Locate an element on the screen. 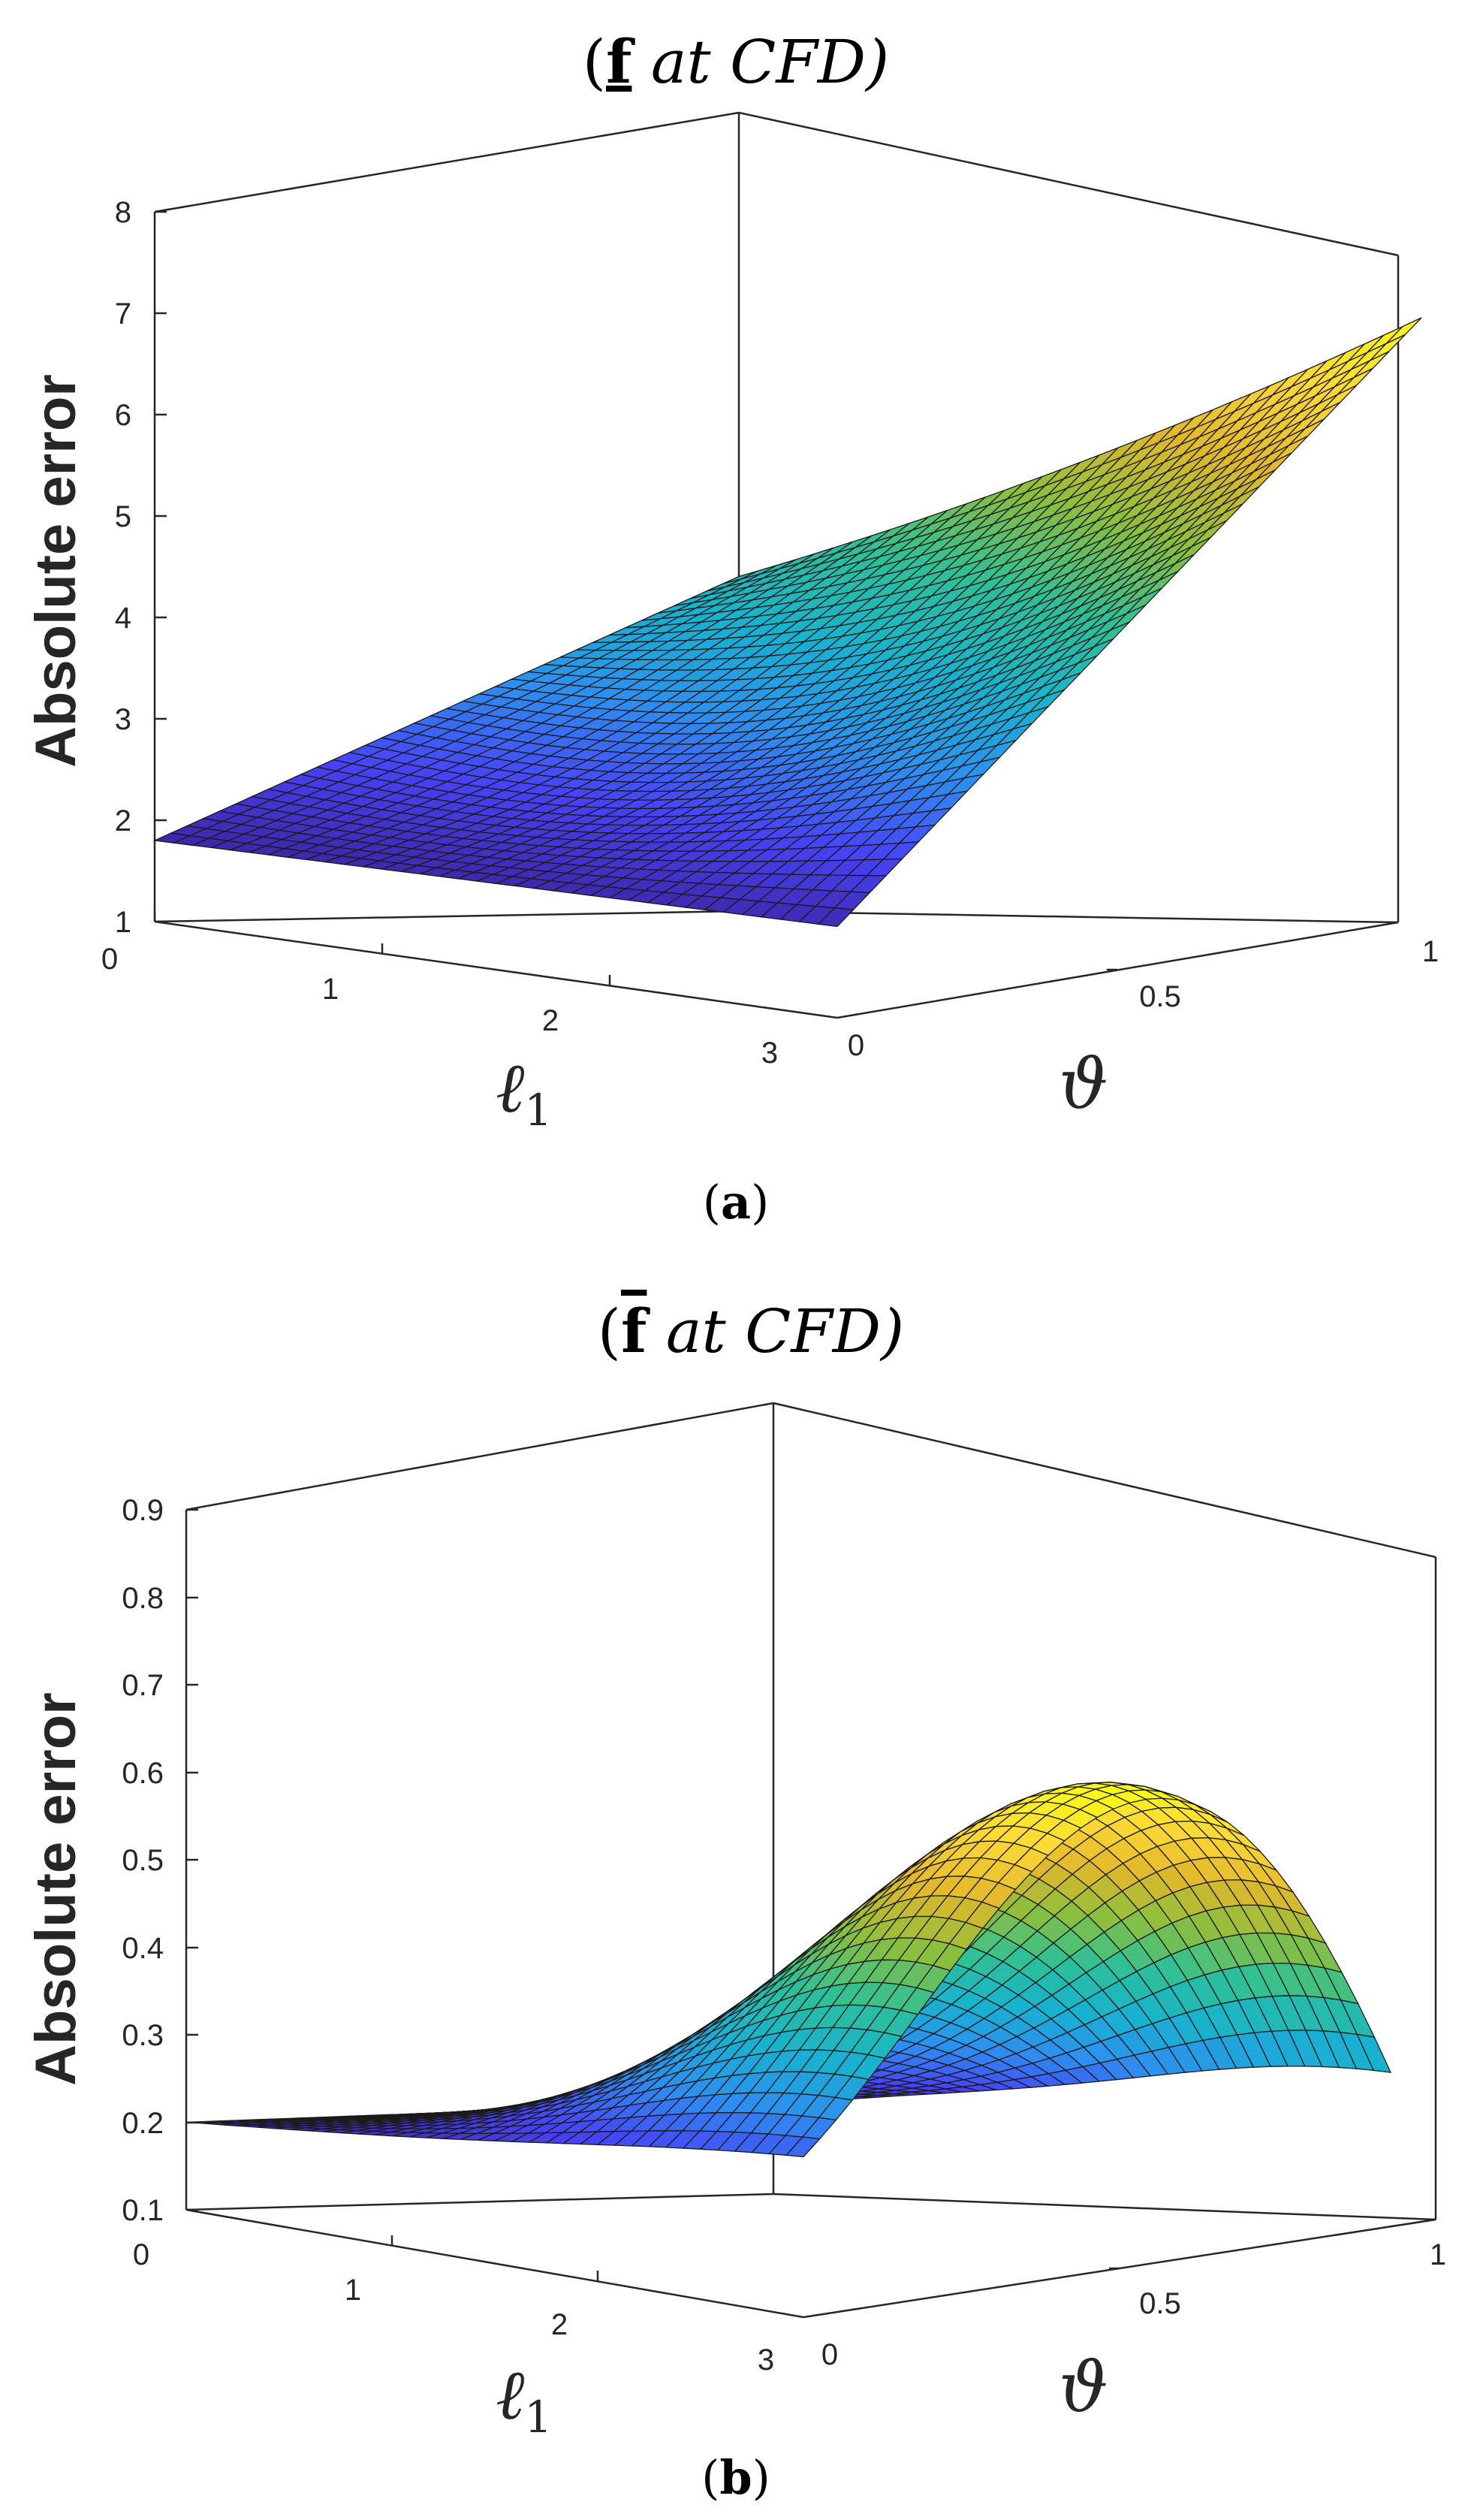  z-tick-label: 7 is located at coordinates (123, 313).